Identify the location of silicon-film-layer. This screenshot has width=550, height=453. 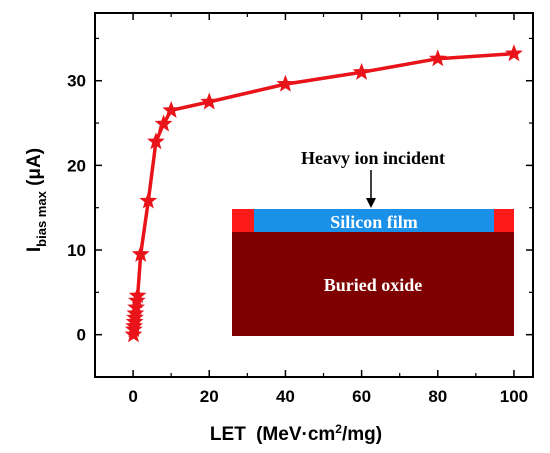
(374, 220).